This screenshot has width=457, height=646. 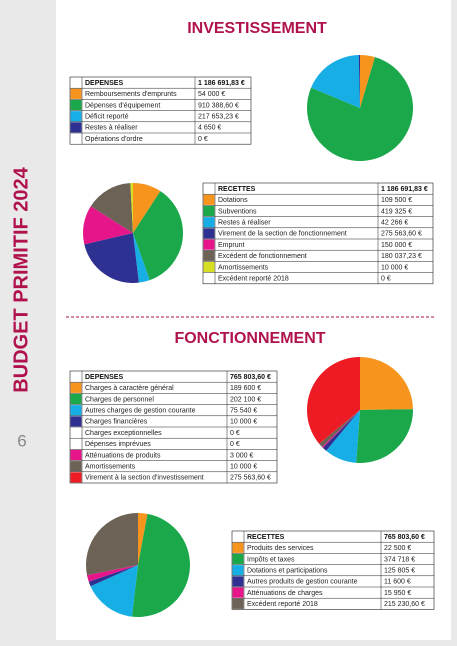 What do you see at coordinates (396, 211) in the screenshot?
I see `row-value: 419 325 €` at bounding box center [396, 211].